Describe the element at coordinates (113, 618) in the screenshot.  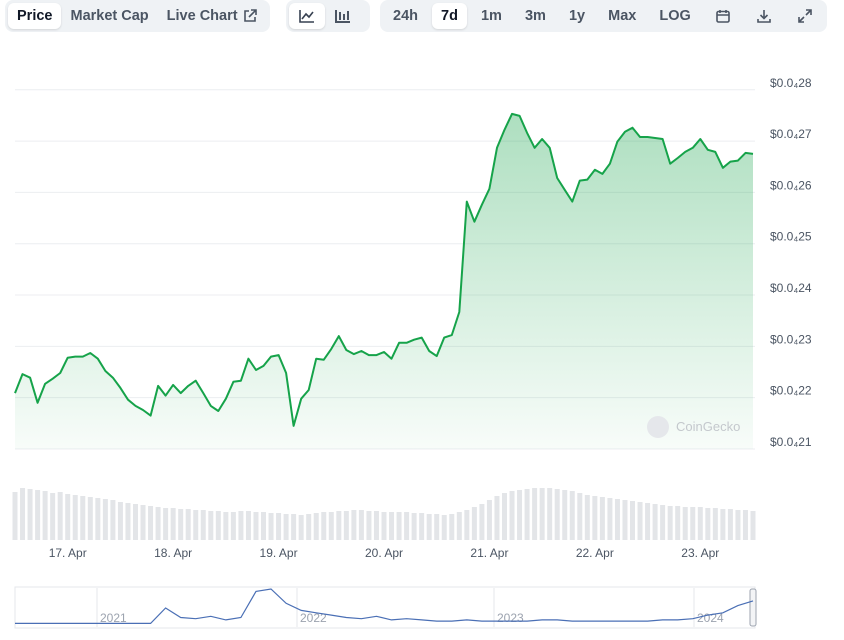
I see `navigator-year-label: 2021` at that location.